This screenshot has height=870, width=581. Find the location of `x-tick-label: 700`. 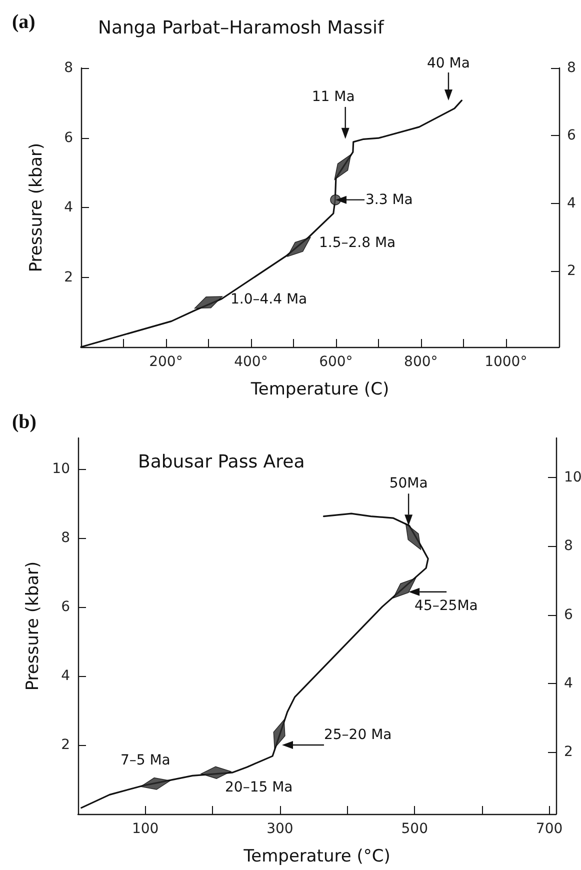

x-tick-label: 700 is located at coordinates (549, 829).